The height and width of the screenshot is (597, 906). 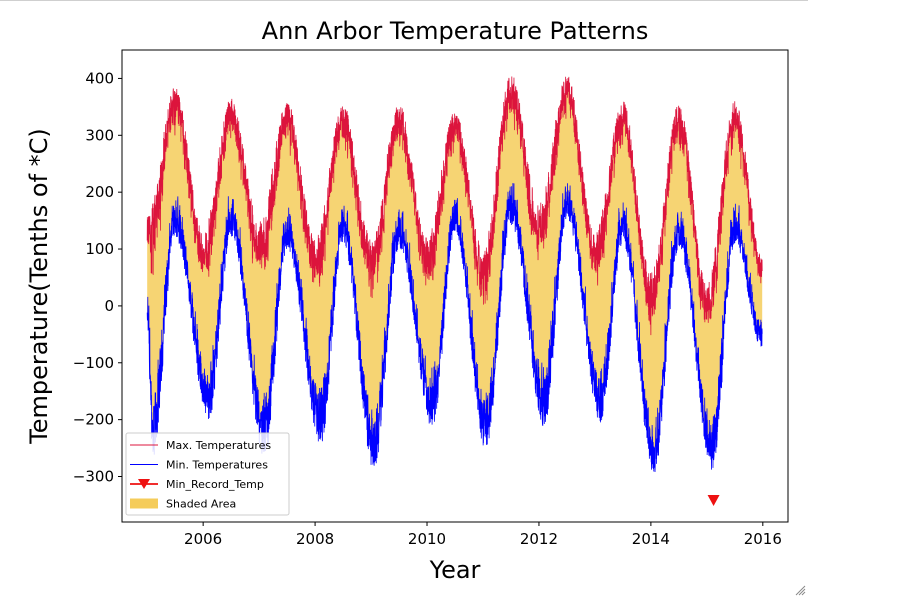 I want to click on x-axis-label: Year, so click(x=455, y=570).